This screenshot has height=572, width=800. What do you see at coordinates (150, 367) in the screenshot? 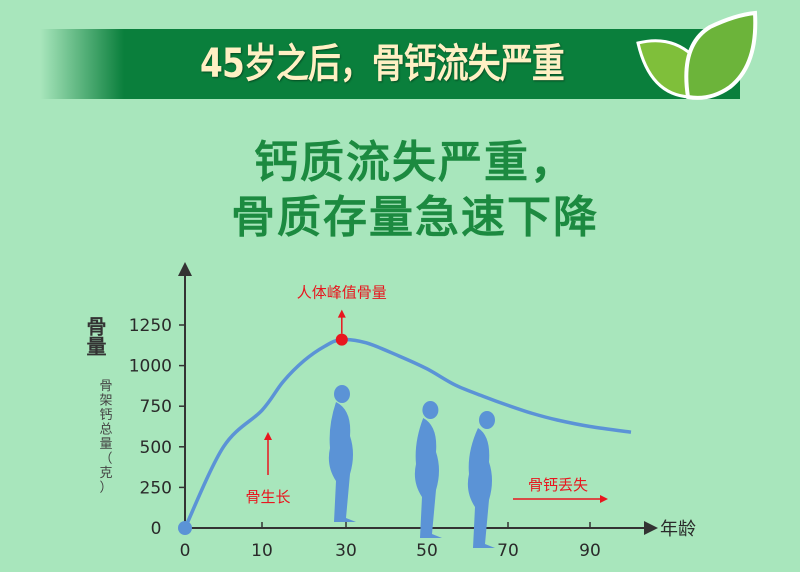
I see `y-tick-label: 1000` at bounding box center [150, 367].